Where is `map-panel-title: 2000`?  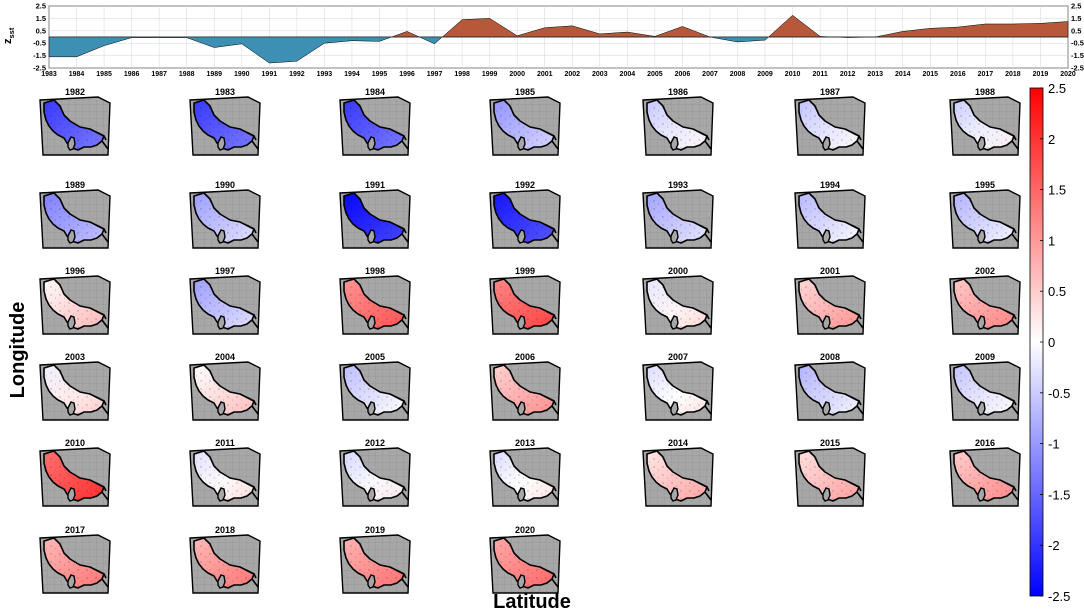
map-panel-title: 2000 is located at coordinates (678, 271).